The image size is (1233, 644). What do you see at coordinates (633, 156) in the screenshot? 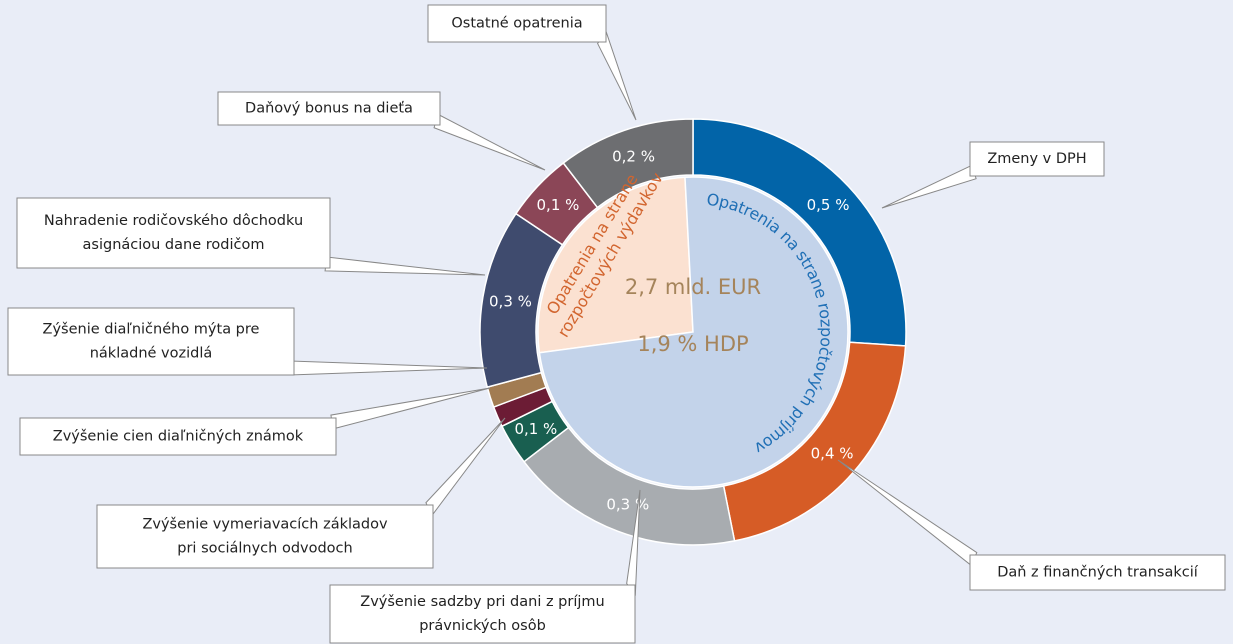
I see `data-label: 0,2 %` at bounding box center [633, 156].